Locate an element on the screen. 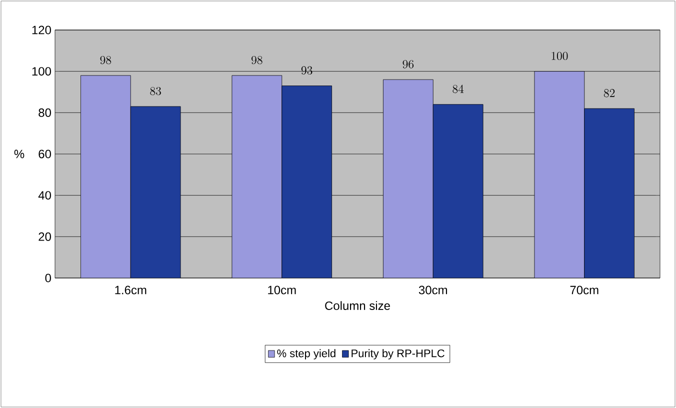 The image size is (676, 408). x-tick-label: 30cm is located at coordinates (433, 290).